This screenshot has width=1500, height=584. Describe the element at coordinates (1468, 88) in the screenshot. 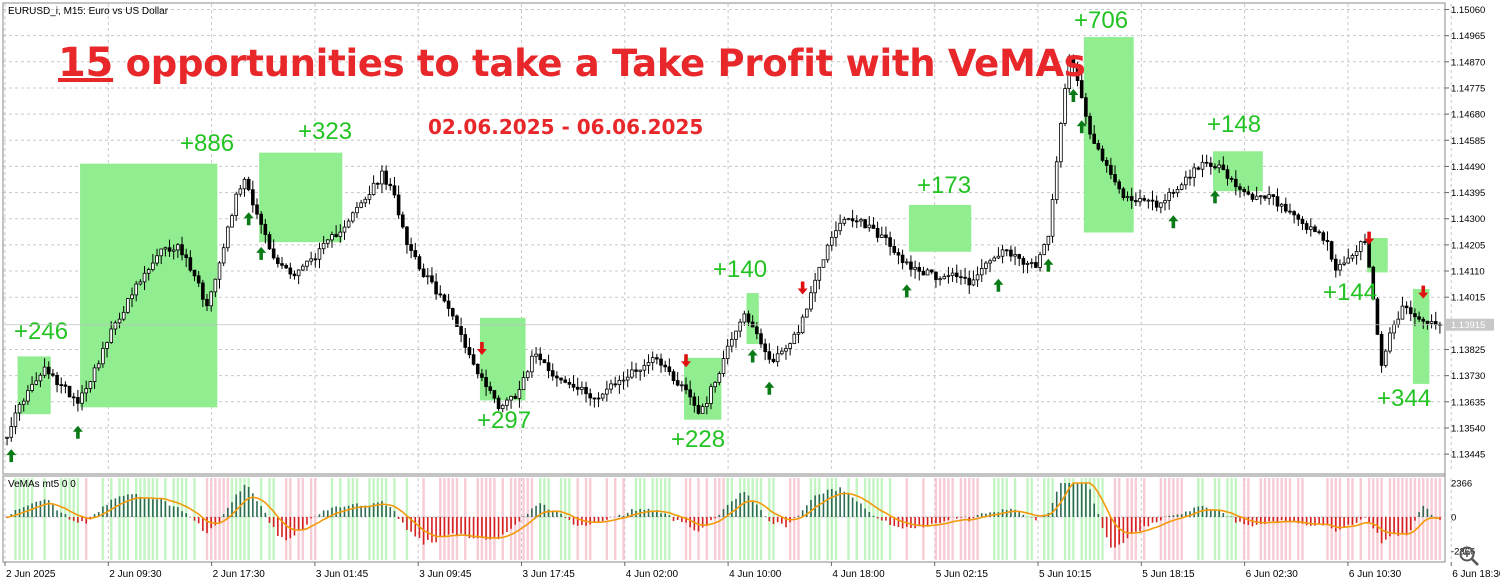

I see `price-tick-label: 1.14775` at that location.